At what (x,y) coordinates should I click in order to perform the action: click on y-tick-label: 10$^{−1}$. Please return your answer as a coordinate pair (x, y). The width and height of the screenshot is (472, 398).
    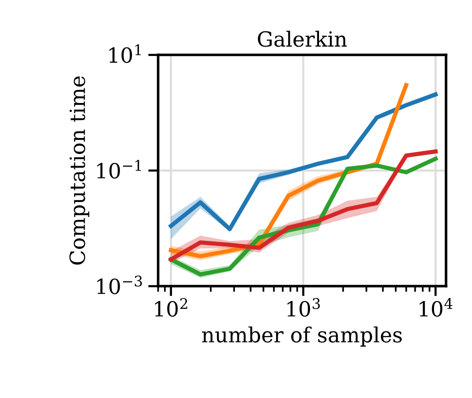
    Looking at the image, I should click on (119, 169).